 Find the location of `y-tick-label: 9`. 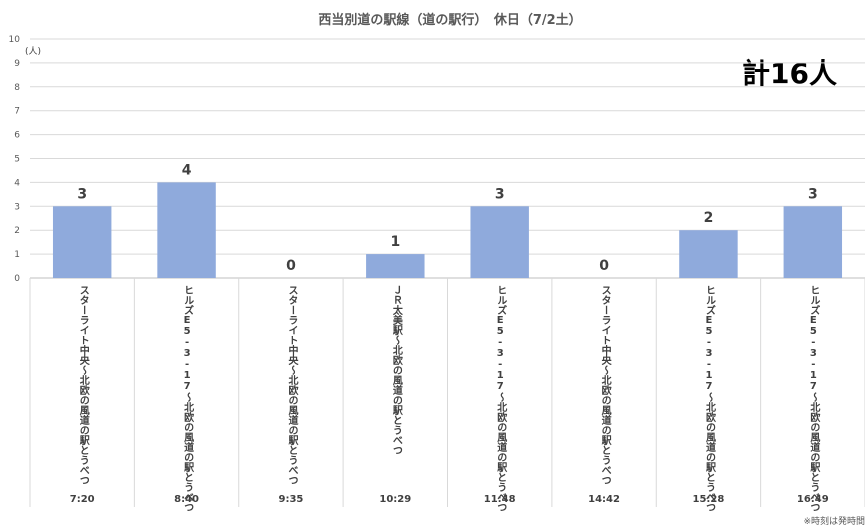

y-tick-label: 9 is located at coordinates (17, 64).